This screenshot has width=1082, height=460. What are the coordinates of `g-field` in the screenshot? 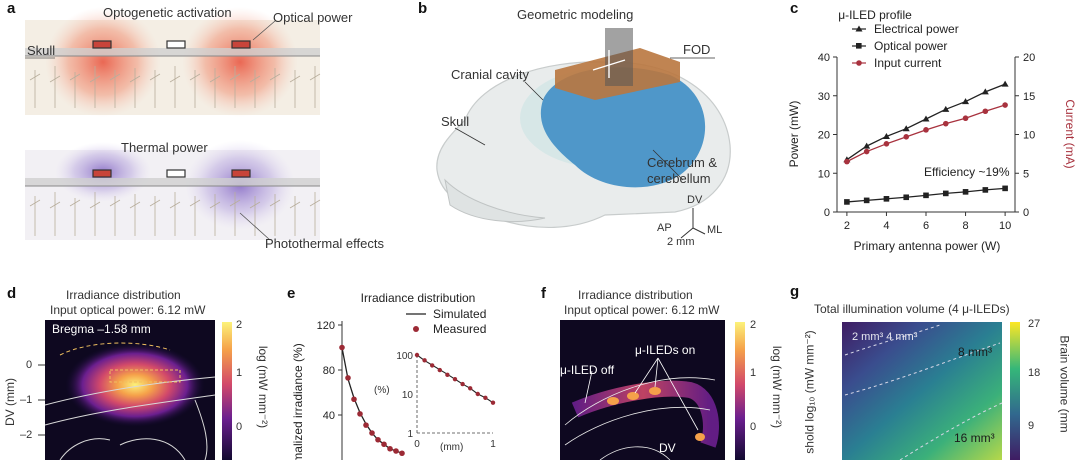 It's located at (922, 391).